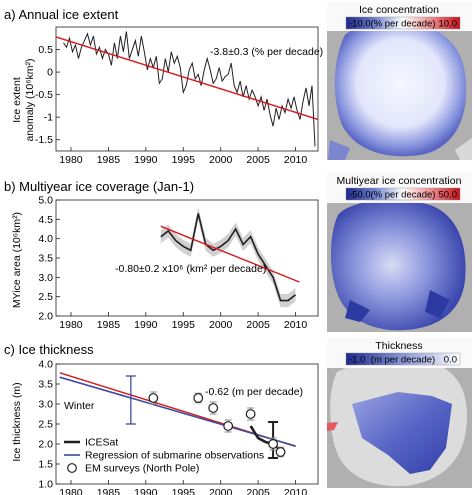  Describe the element at coordinates (50, 73) in the screenshot. I see `panel-a-ytick-label: 0` at that location.